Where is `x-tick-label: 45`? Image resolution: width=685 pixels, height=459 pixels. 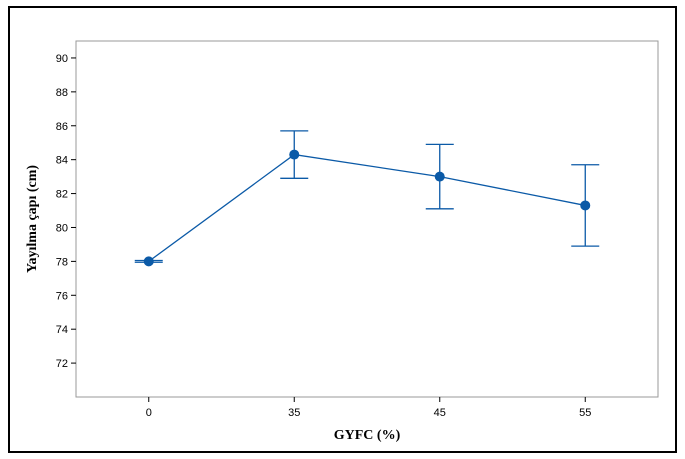
x-tick-label: 45 is located at coordinates (440, 413).